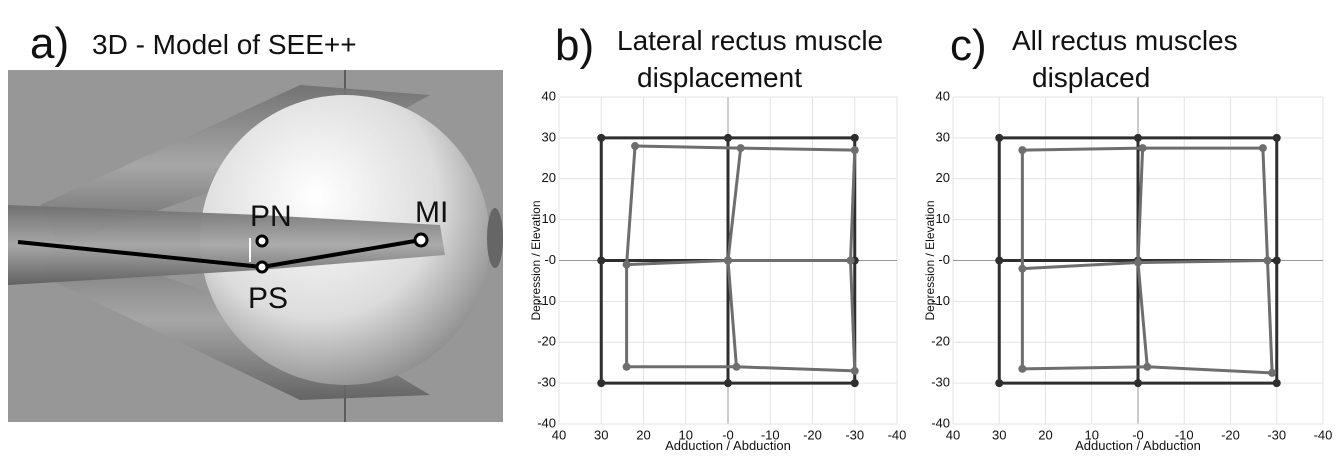 This screenshot has width=1338, height=461. I want to click on panel-title: 3D - Model of SEE++, so click(224, 44).